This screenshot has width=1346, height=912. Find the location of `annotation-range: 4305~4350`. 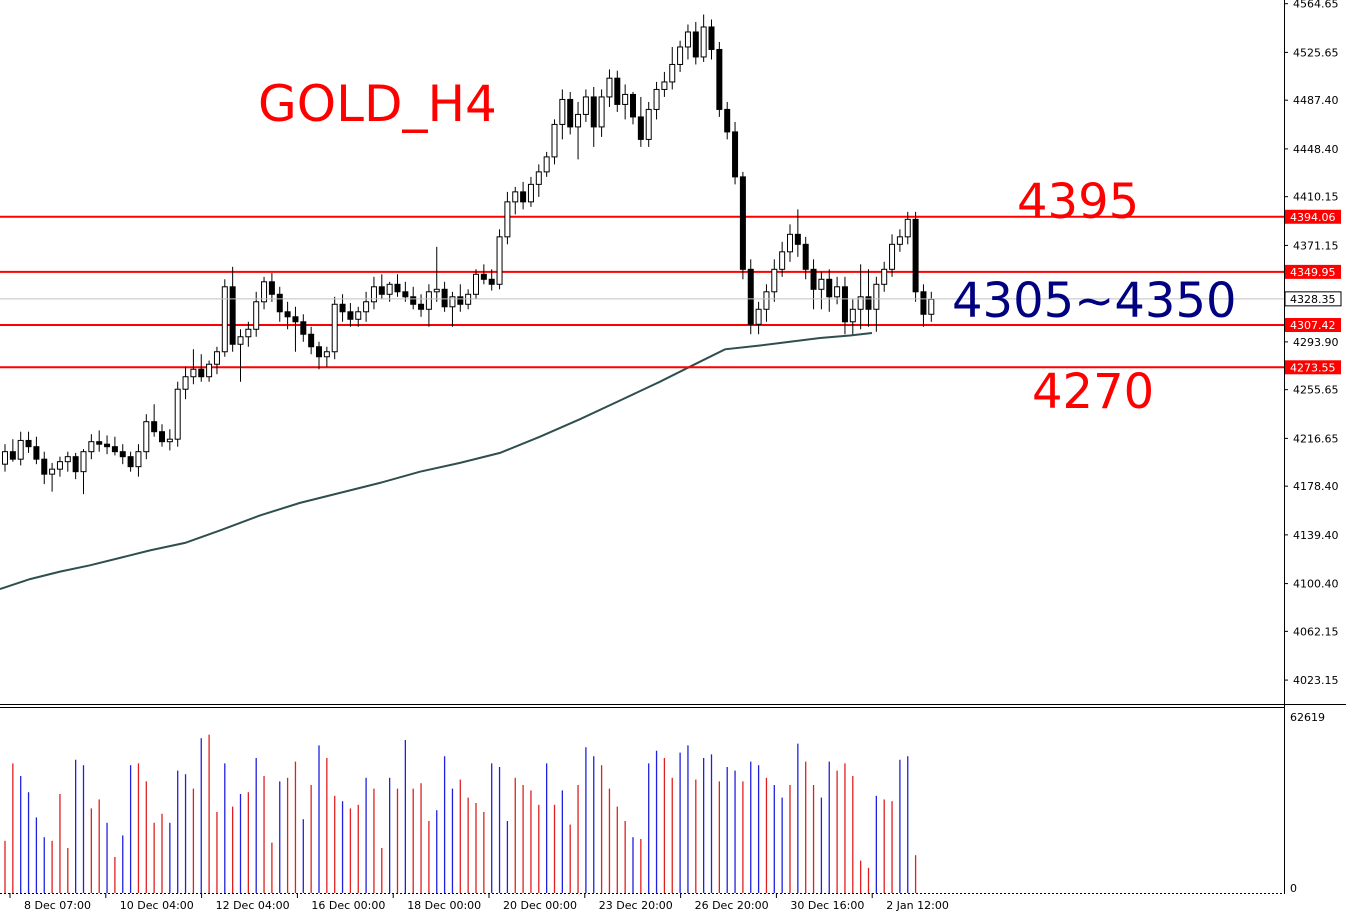

annotation-range: 4305~4350 is located at coordinates (1094, 301).